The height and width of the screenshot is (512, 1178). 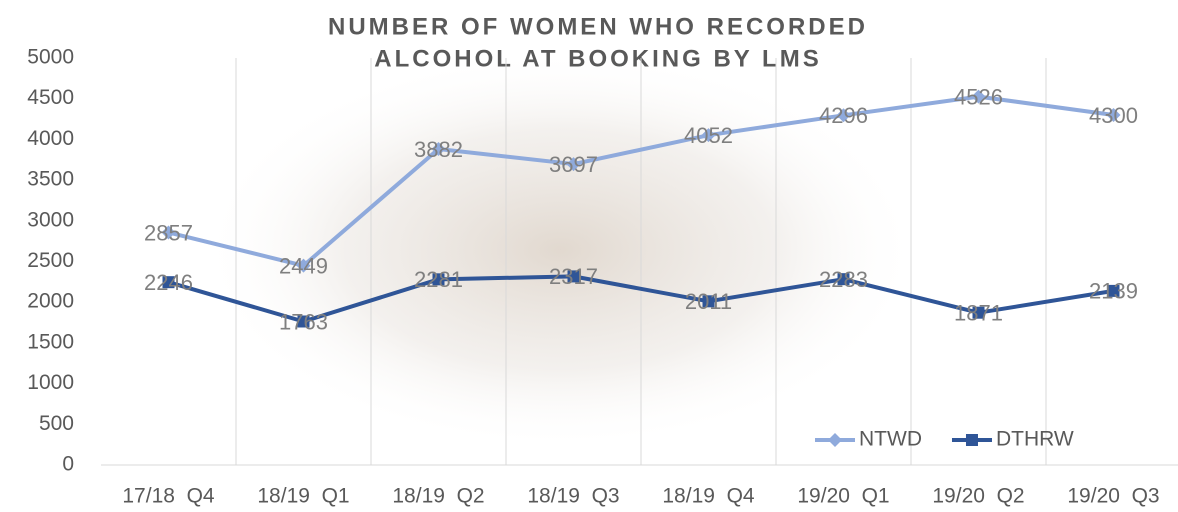 I want to click on x-tick-label: 19/20 Q3, so click(x=1113, y=496).